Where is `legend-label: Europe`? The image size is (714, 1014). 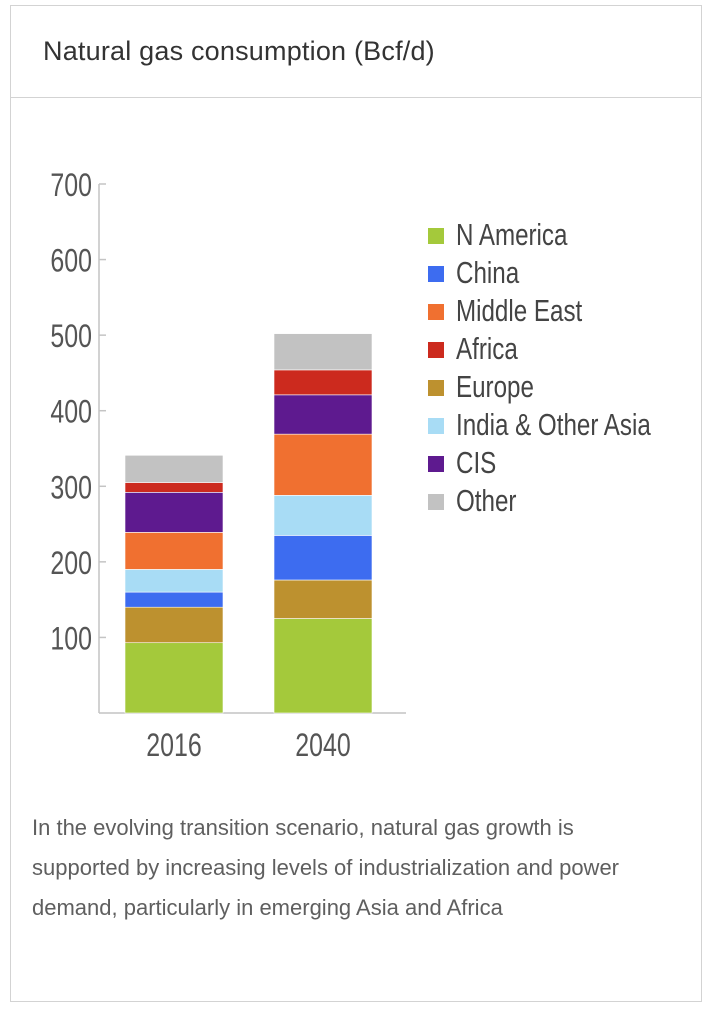 legend-label: Europe is located at coordinates (495, 386).